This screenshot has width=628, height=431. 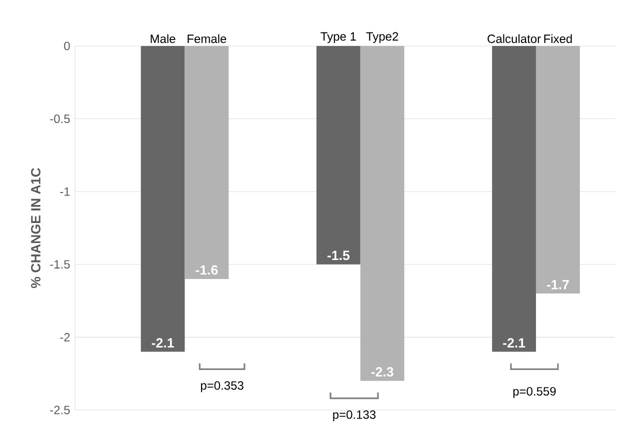 What do you see at coordinates (338, 38) in the screenshot?
I see `x-tick-label: Type 1` at bounding box center [338, 38].